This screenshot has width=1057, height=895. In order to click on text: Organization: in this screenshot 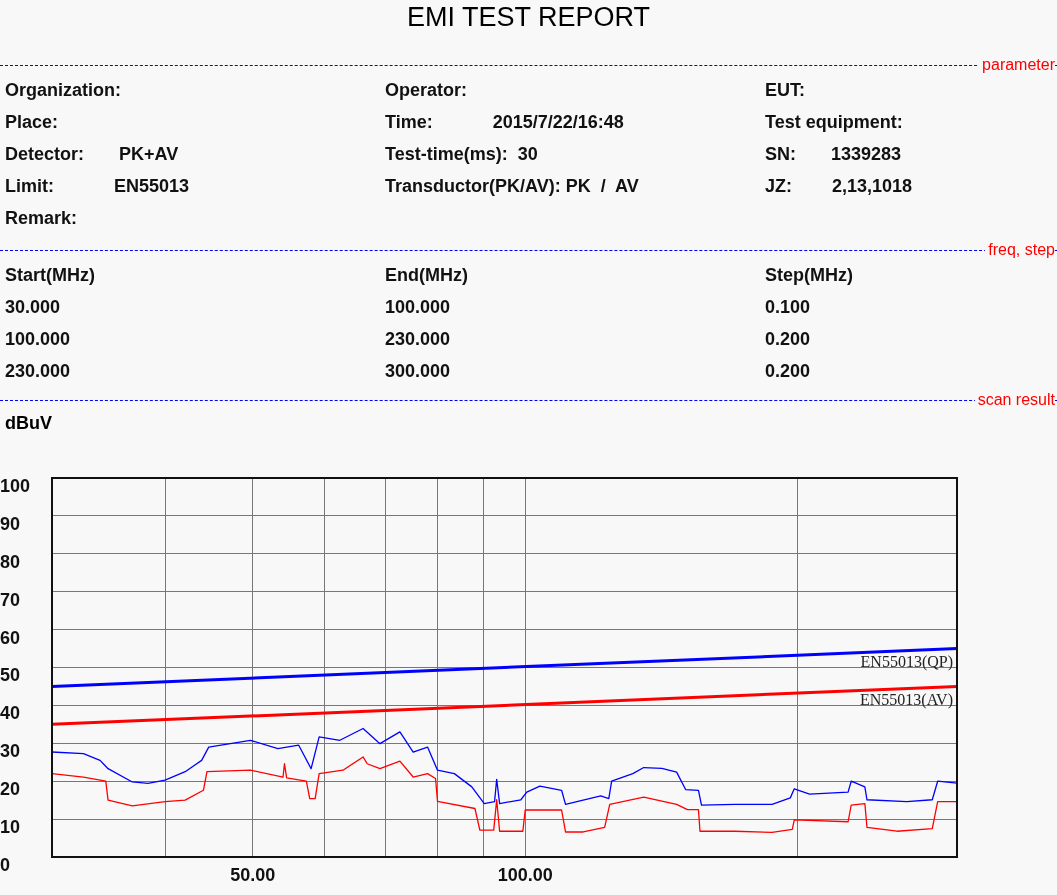, I will do `click(63, 90)`.